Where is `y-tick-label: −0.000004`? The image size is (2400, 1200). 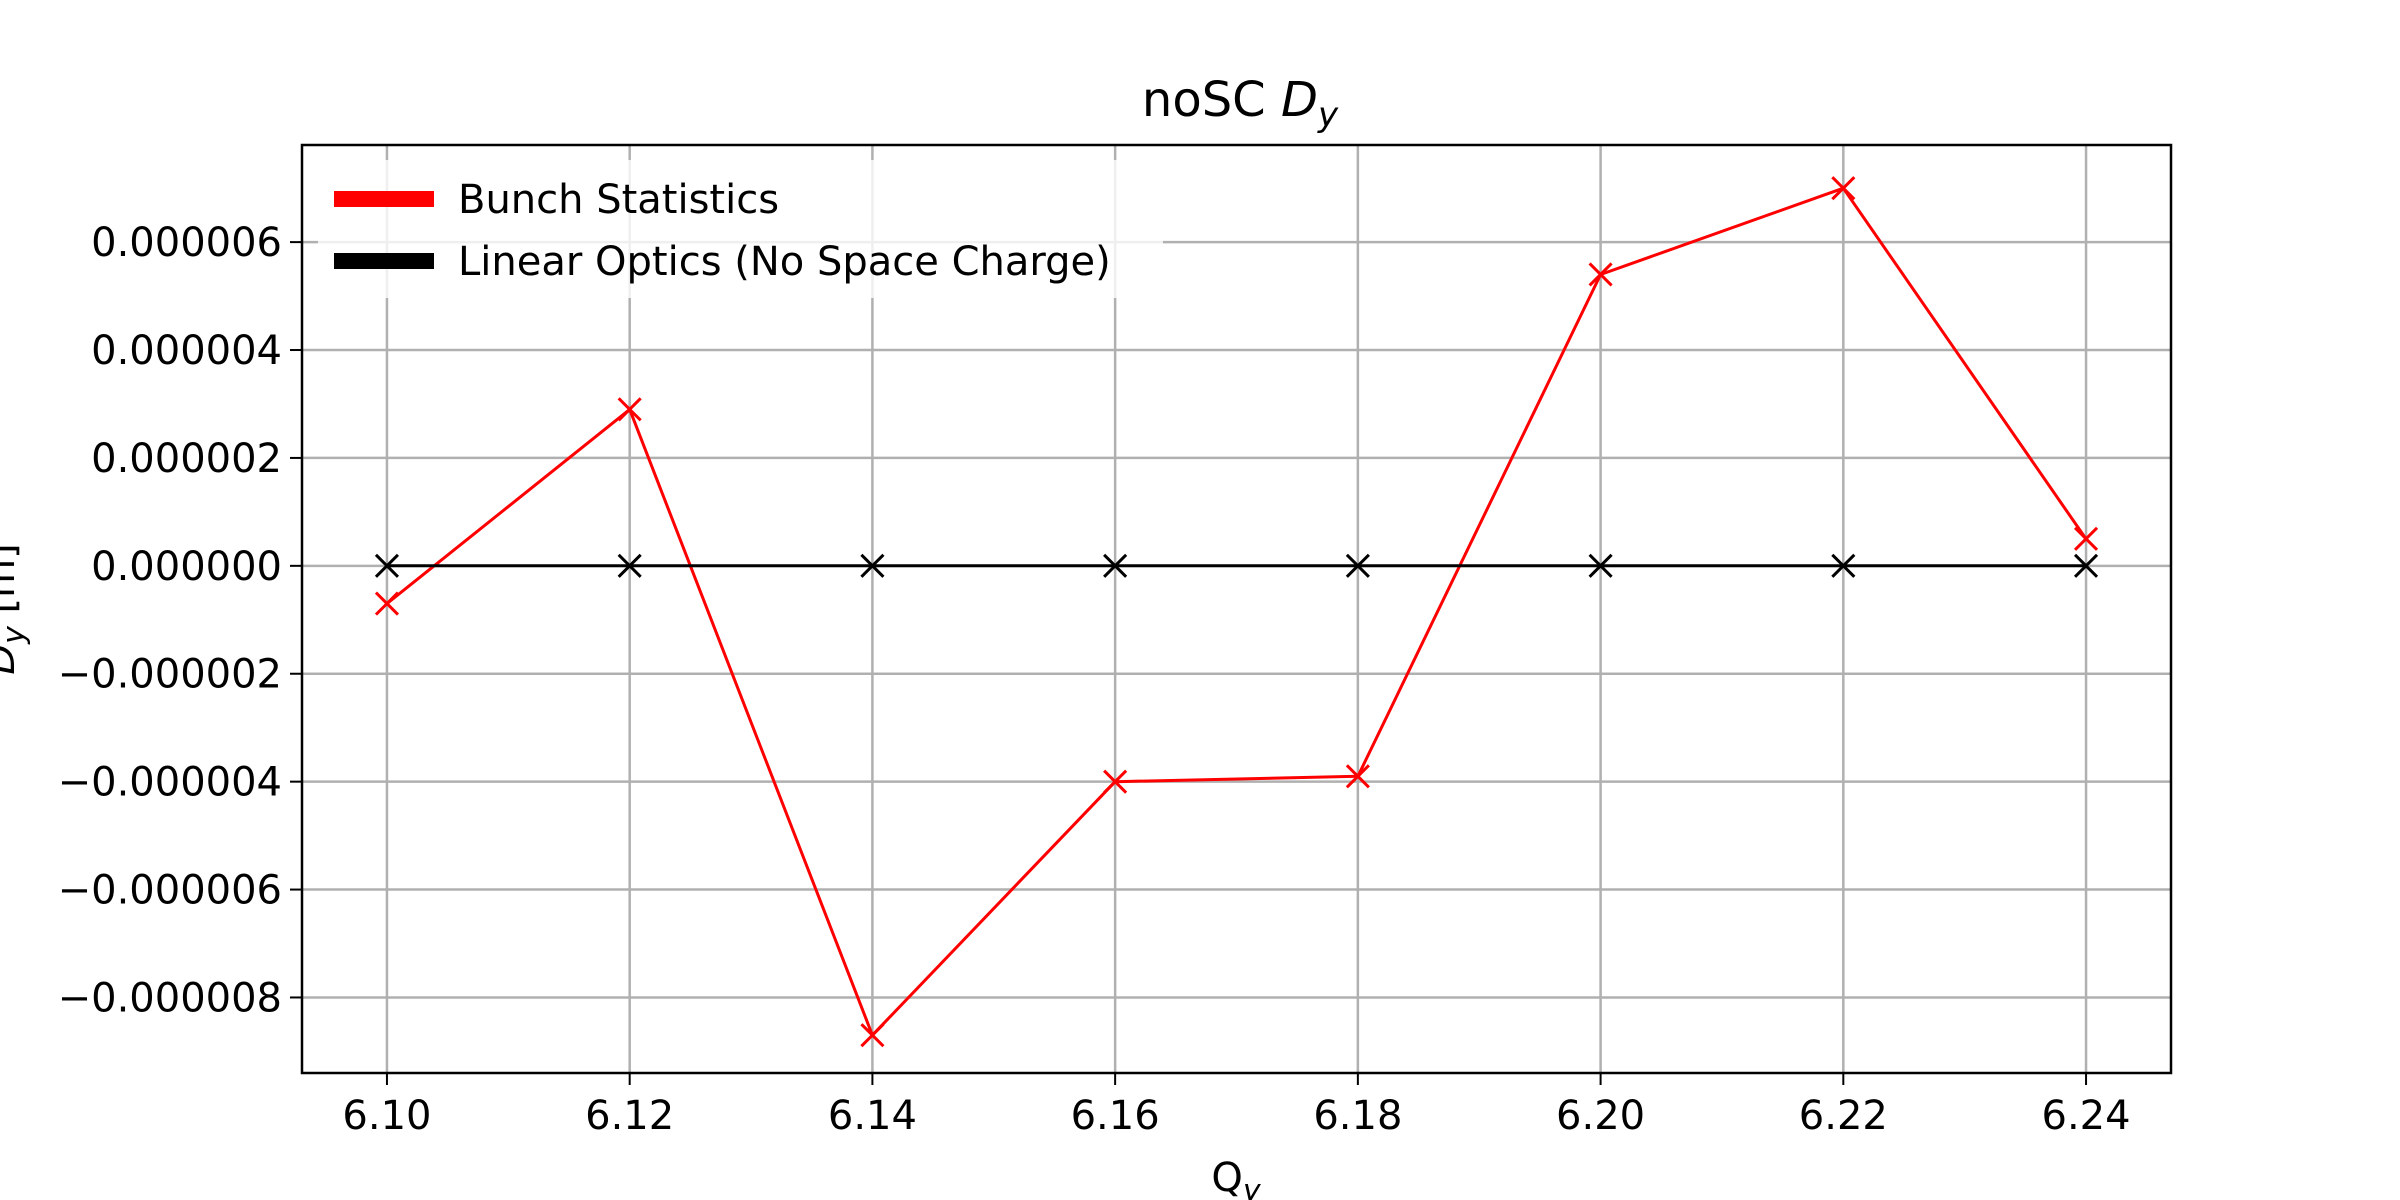
y-tick-label: −0.000004 is located at coordinates (170, 783).